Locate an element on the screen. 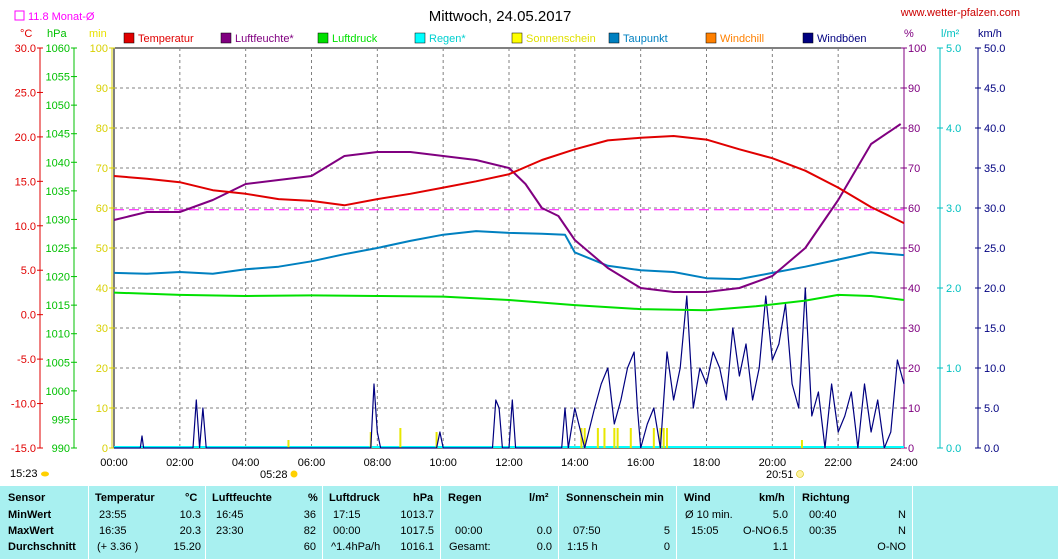 The height and width of the screenshot is (559, 1058). legend-label: Sonnenschein is located at coordinates (561, 39).